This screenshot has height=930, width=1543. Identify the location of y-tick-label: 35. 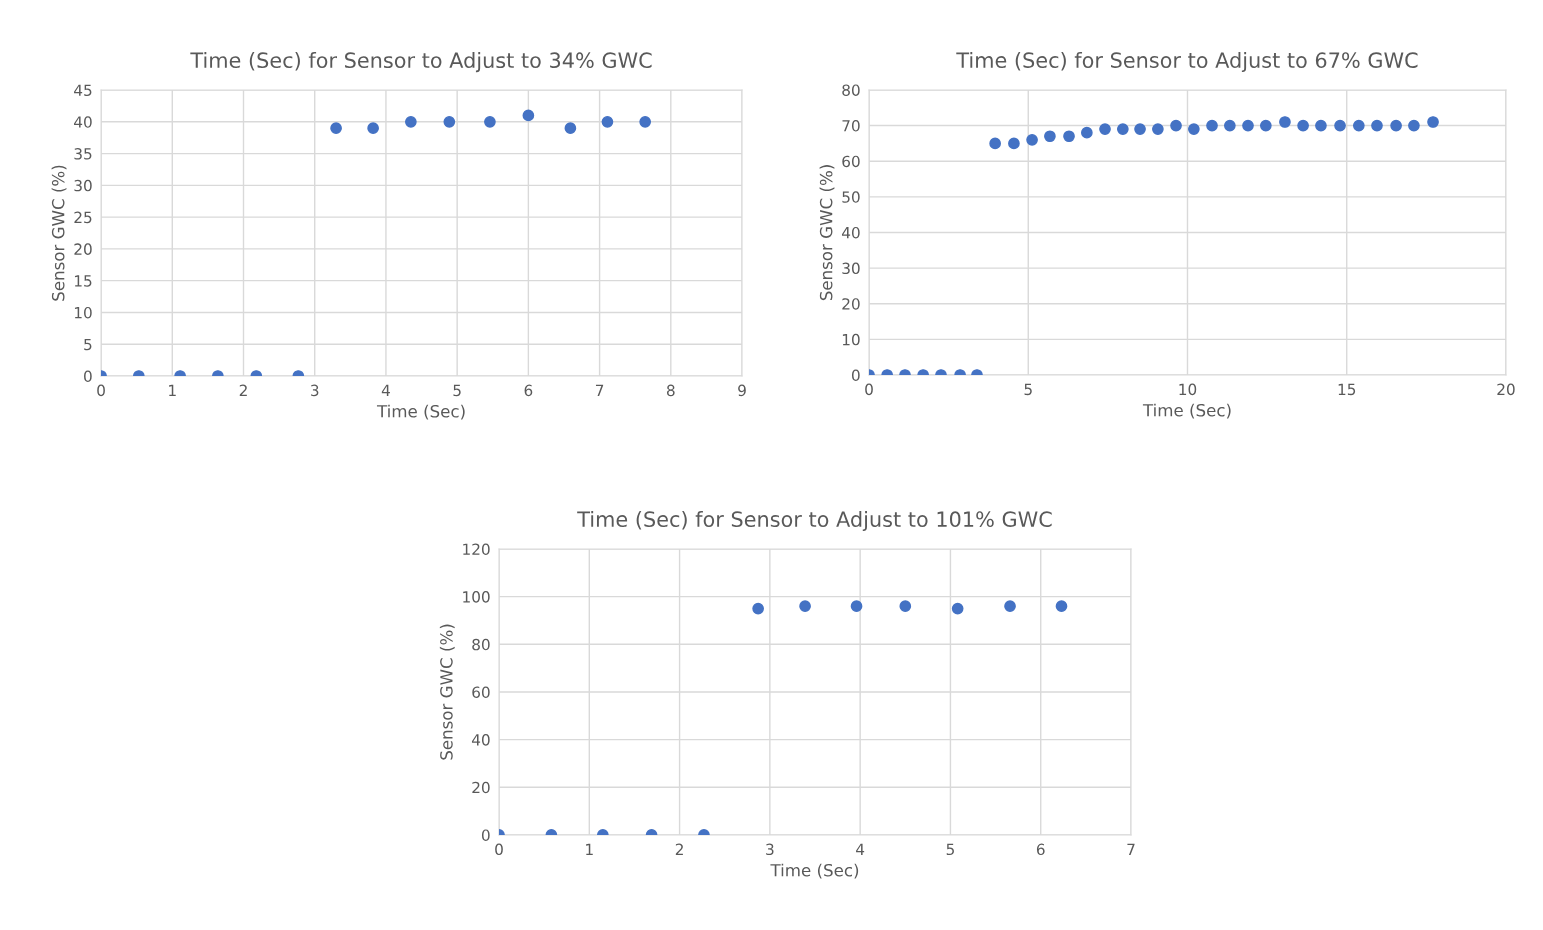
(83, 154).